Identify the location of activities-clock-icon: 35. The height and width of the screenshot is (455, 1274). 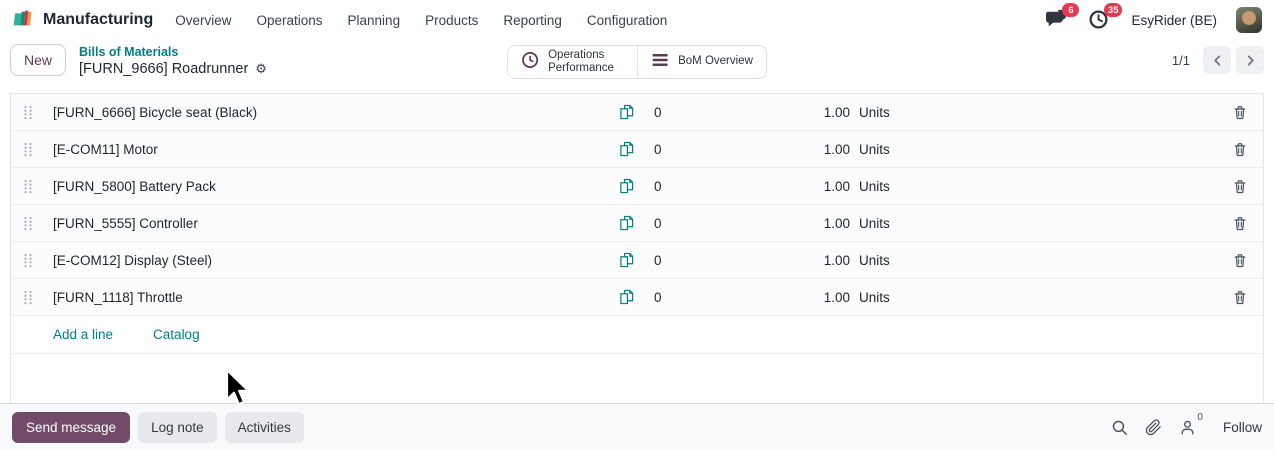
(1105, 17).